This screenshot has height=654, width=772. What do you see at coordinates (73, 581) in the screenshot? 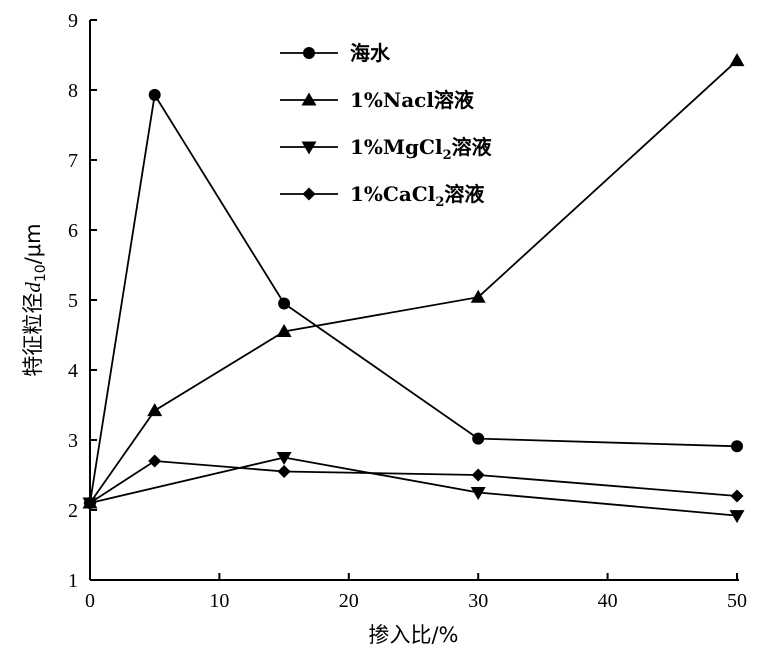
I see `y-tick-label-1: 1` at bounding box center [73, 581].